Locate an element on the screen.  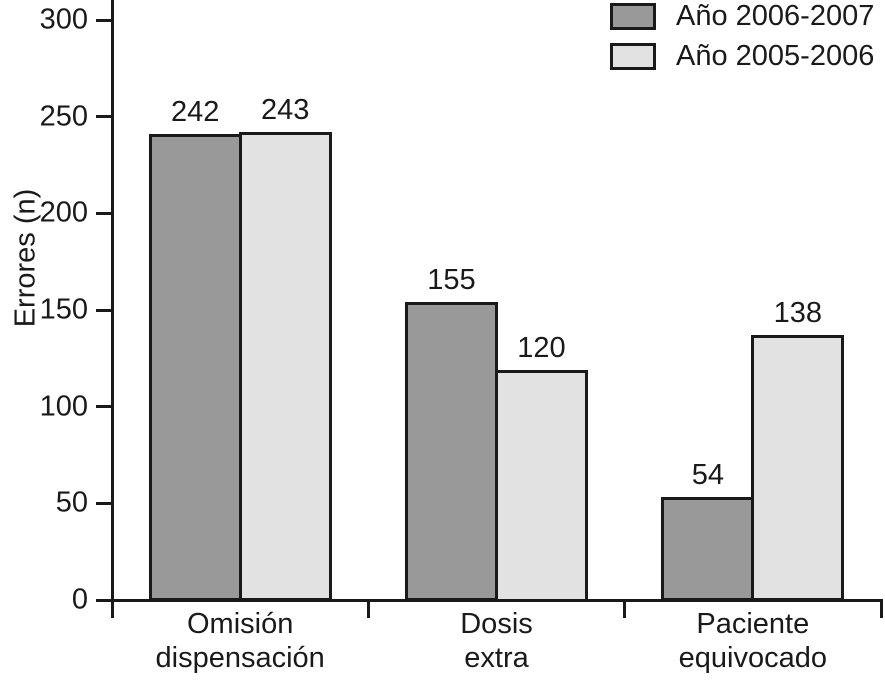
legend-item-2005-2006: Año 2005-2006 is located at coordinates (742, 55).